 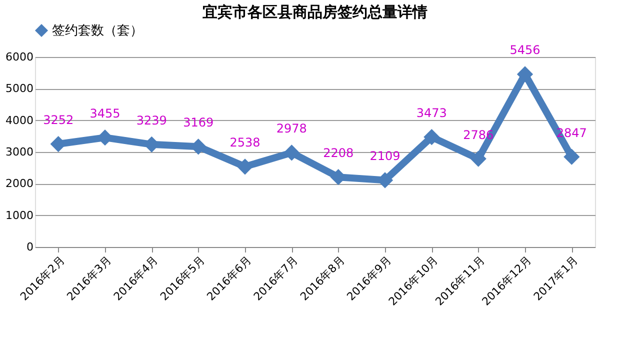 What do you see at coordinates (20, 215) in the screenshot?
I see `y-tick-label: 1000` at bounding box center [20, 215].